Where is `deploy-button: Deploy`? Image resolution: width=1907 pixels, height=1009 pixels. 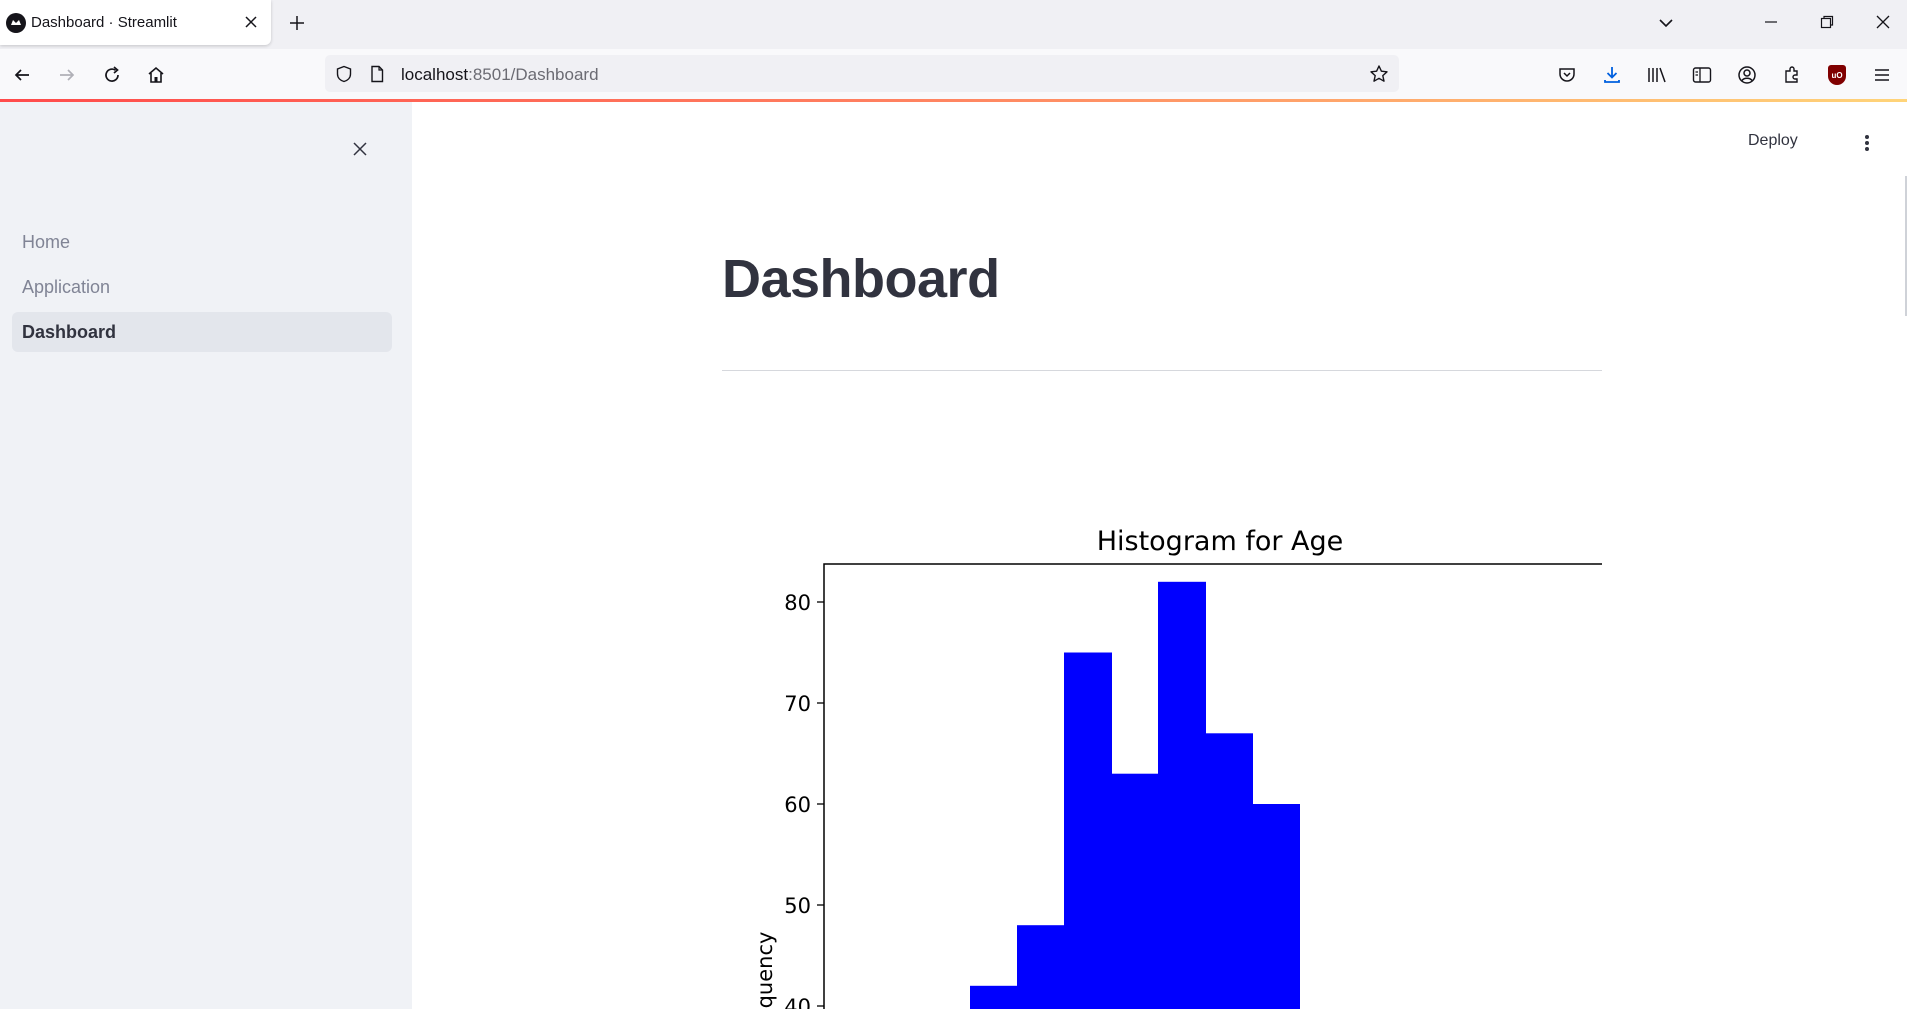 deploy-button: Deploy is located at coordinates (1773, 140).